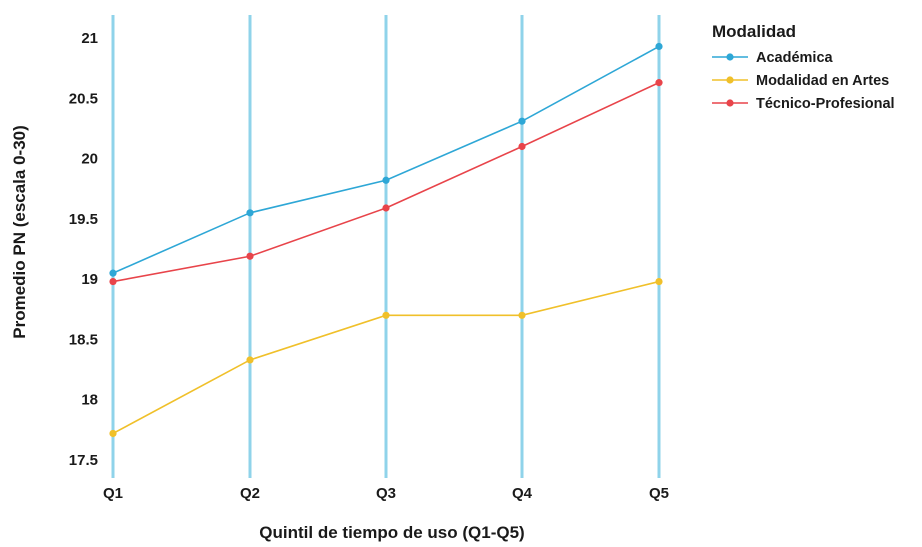 The image size is (922, 547). What do you see at coordinates (730, 80) in the screenshot?
I see `legend-marker-modalidad-en-artes` at bounding box center [730, 80].